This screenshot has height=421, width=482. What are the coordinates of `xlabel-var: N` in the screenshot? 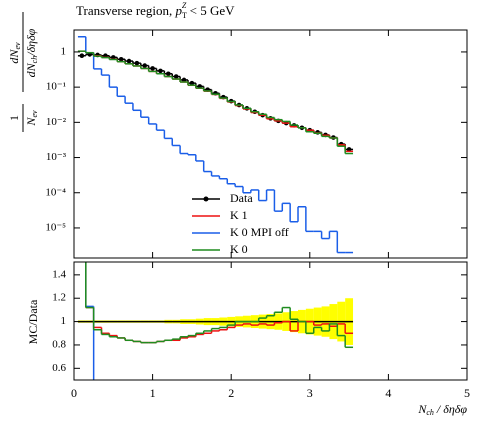 It's located at (422, 409).